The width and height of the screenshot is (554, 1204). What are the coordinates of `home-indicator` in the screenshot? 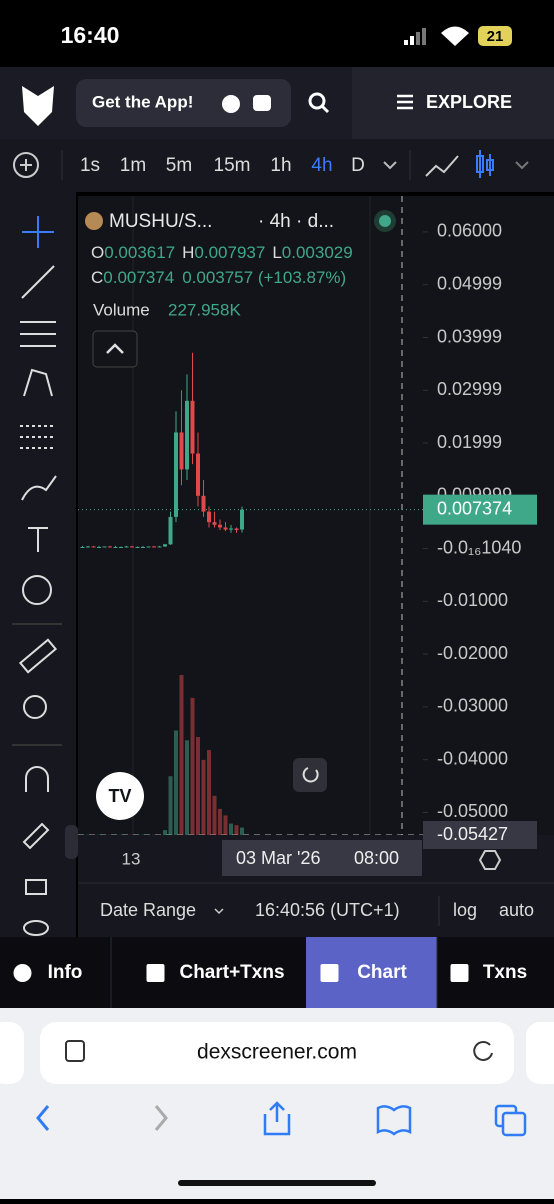 It's located at (277, 1183).